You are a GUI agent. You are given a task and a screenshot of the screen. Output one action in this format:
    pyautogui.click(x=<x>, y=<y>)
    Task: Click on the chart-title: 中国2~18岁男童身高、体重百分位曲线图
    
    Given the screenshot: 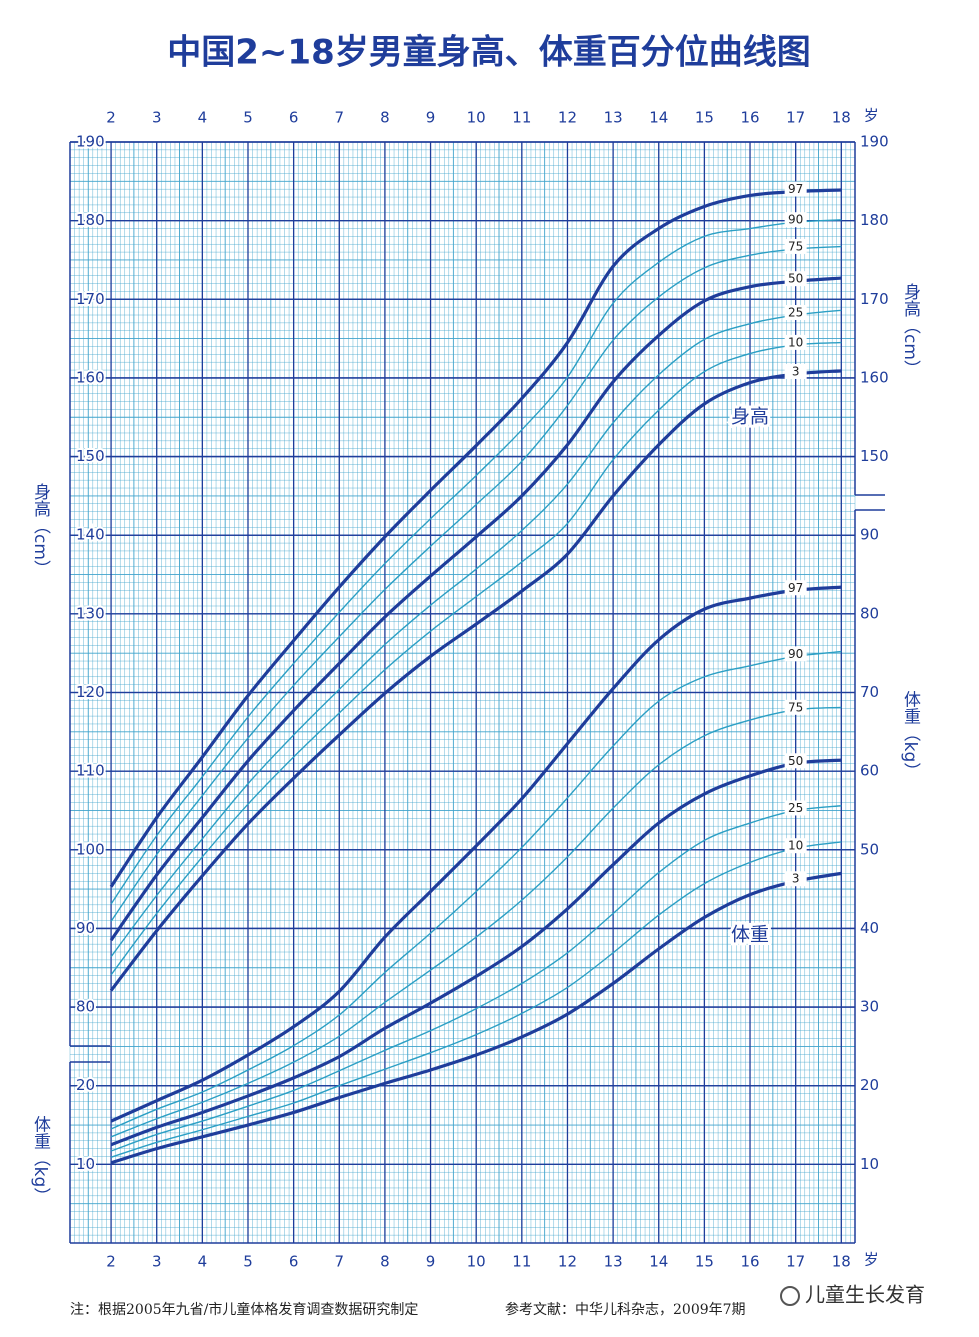 What is the action you would take?
    pyautogui.click(x=488, y=53)
    